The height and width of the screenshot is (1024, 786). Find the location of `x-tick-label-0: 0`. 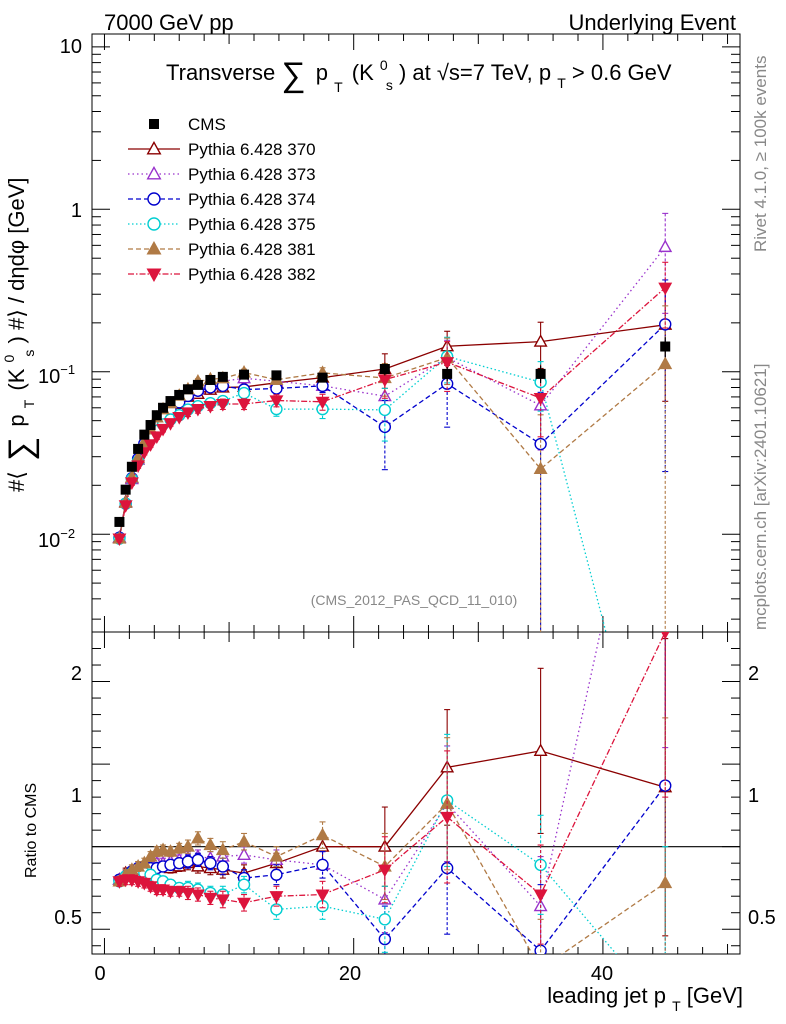

x-tick-label-0: 0 is located at coordinates (99, 974).